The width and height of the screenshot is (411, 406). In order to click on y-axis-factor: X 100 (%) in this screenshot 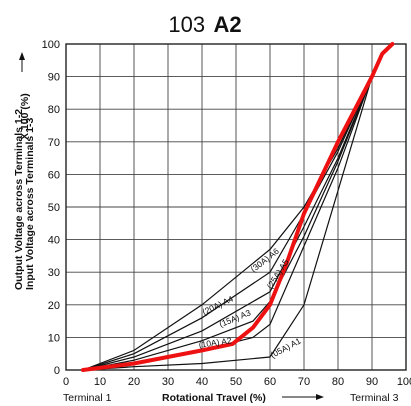, I will do `click(25, 116)`.